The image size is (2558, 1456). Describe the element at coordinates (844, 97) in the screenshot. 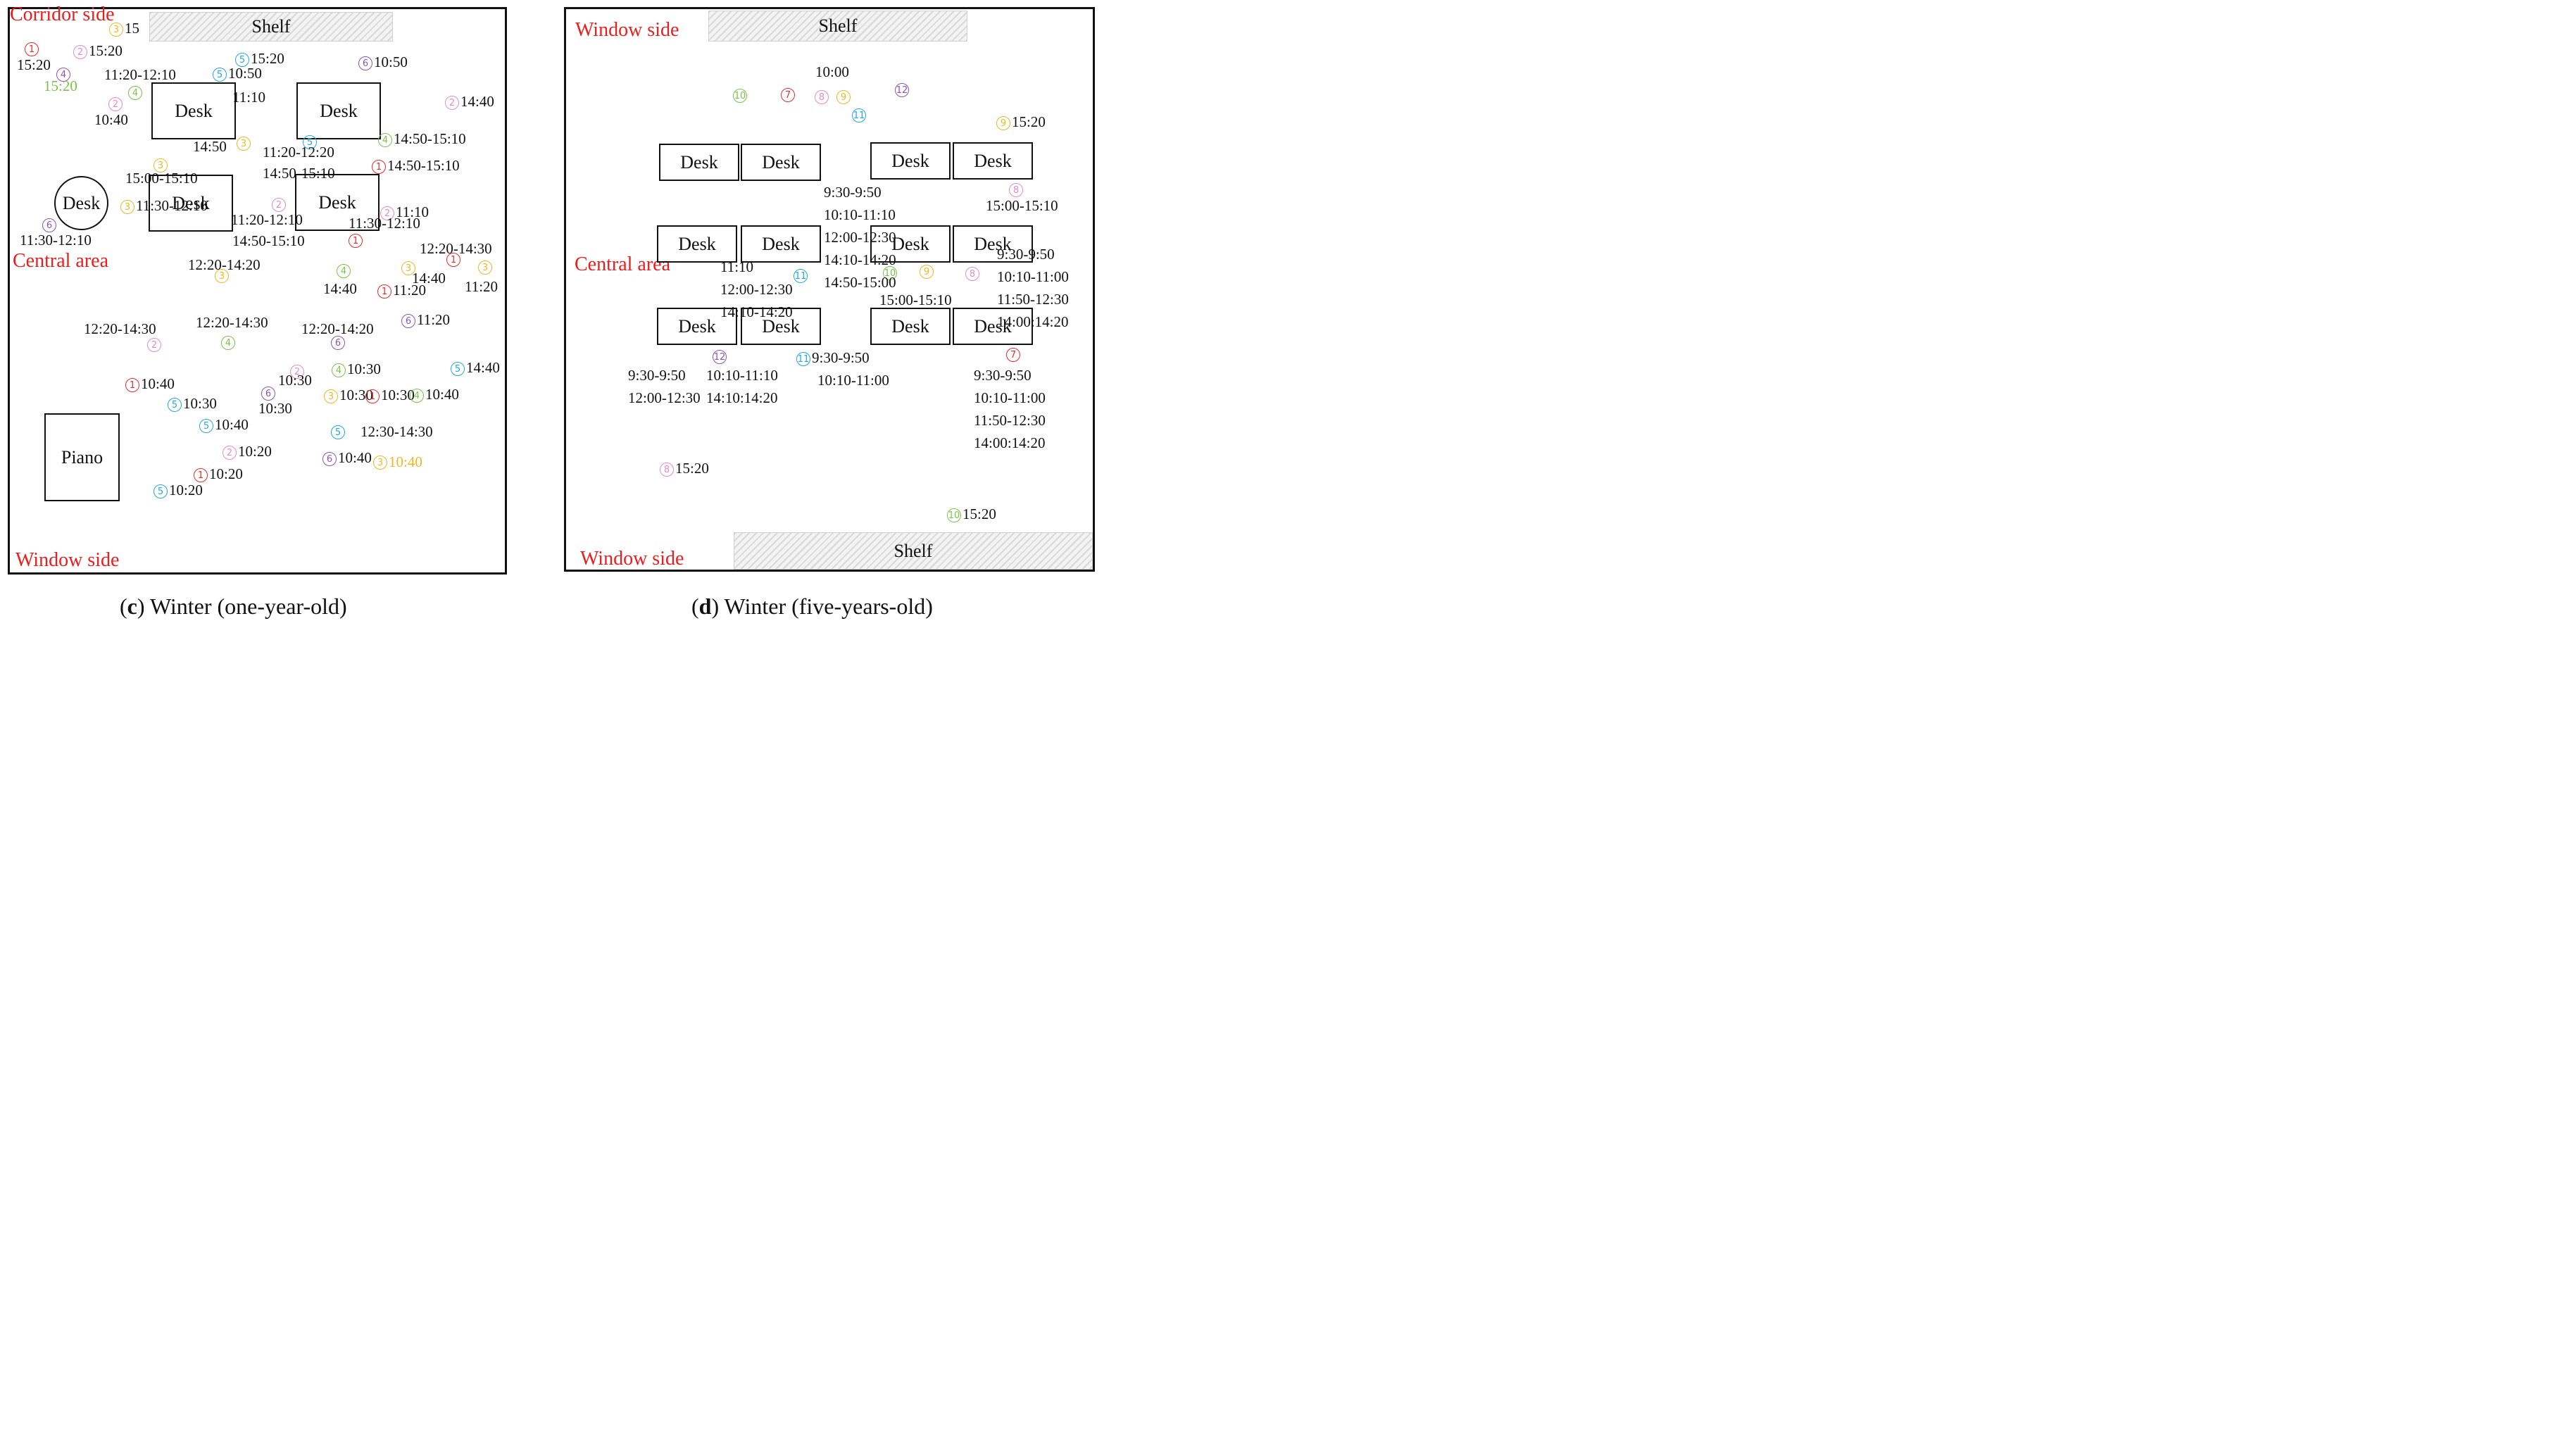

I see `panel-d-child-marker: 9` at that location.